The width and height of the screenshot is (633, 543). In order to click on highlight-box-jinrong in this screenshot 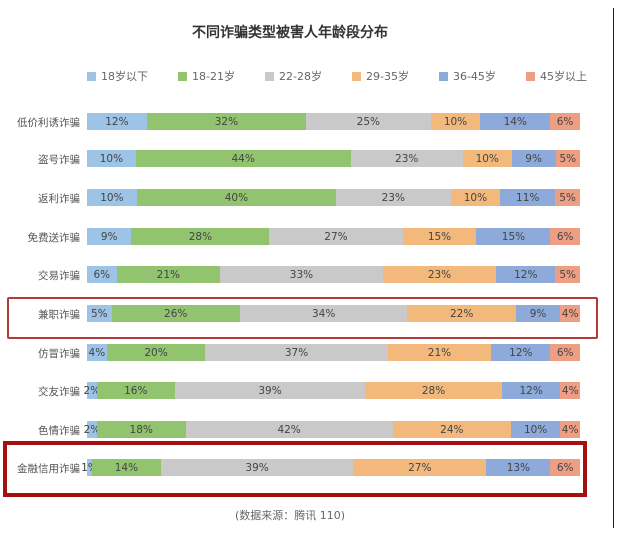, I will do `click(295, 469)`.